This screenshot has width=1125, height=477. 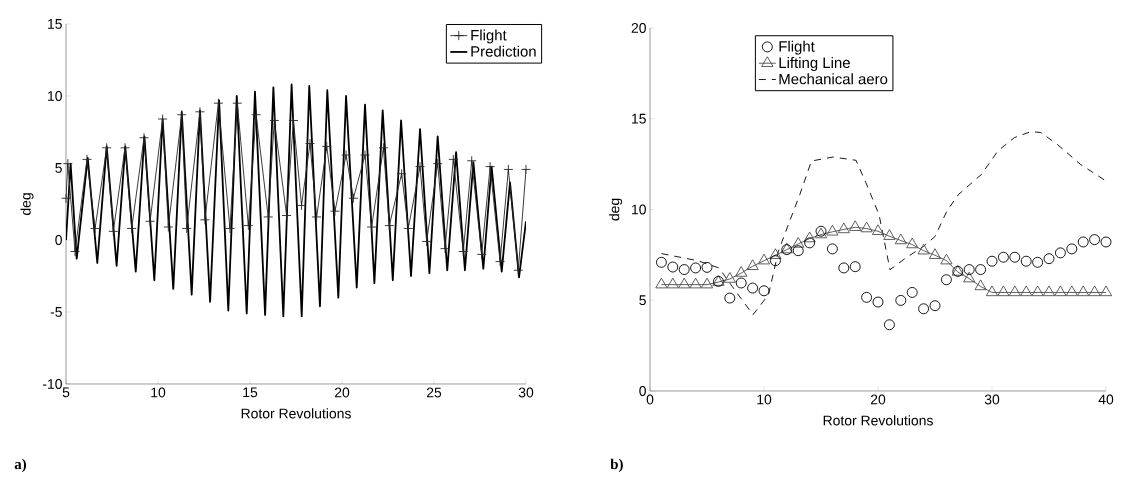 What do you see at coordinates (56, 312) in the screenshot?
I see `y-tick-label: -5` at bounding box center [56, 312].